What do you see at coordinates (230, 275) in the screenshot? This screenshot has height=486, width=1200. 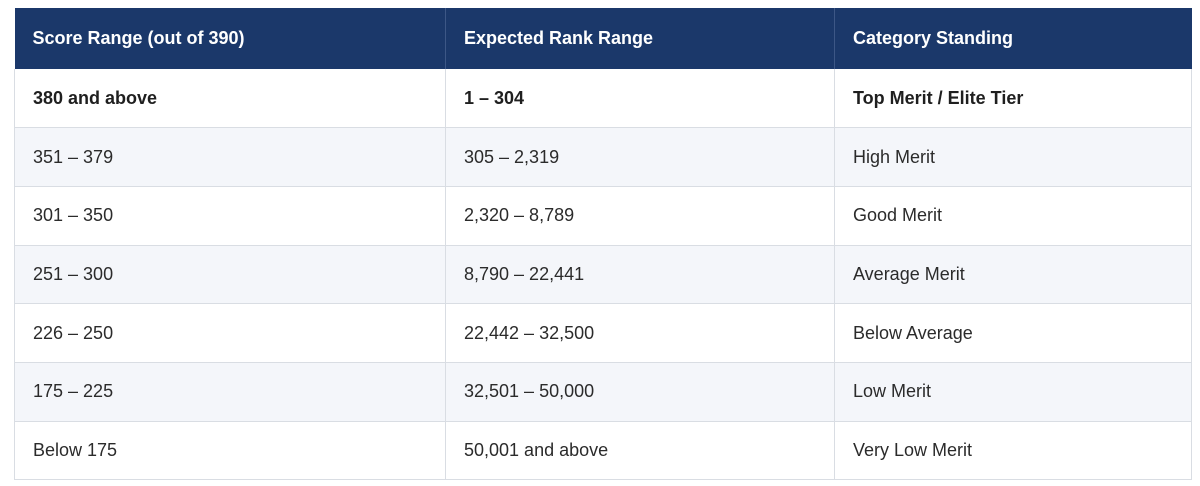 I see `score-range-cell: 251 – 300` at bounding box center [230, 275].